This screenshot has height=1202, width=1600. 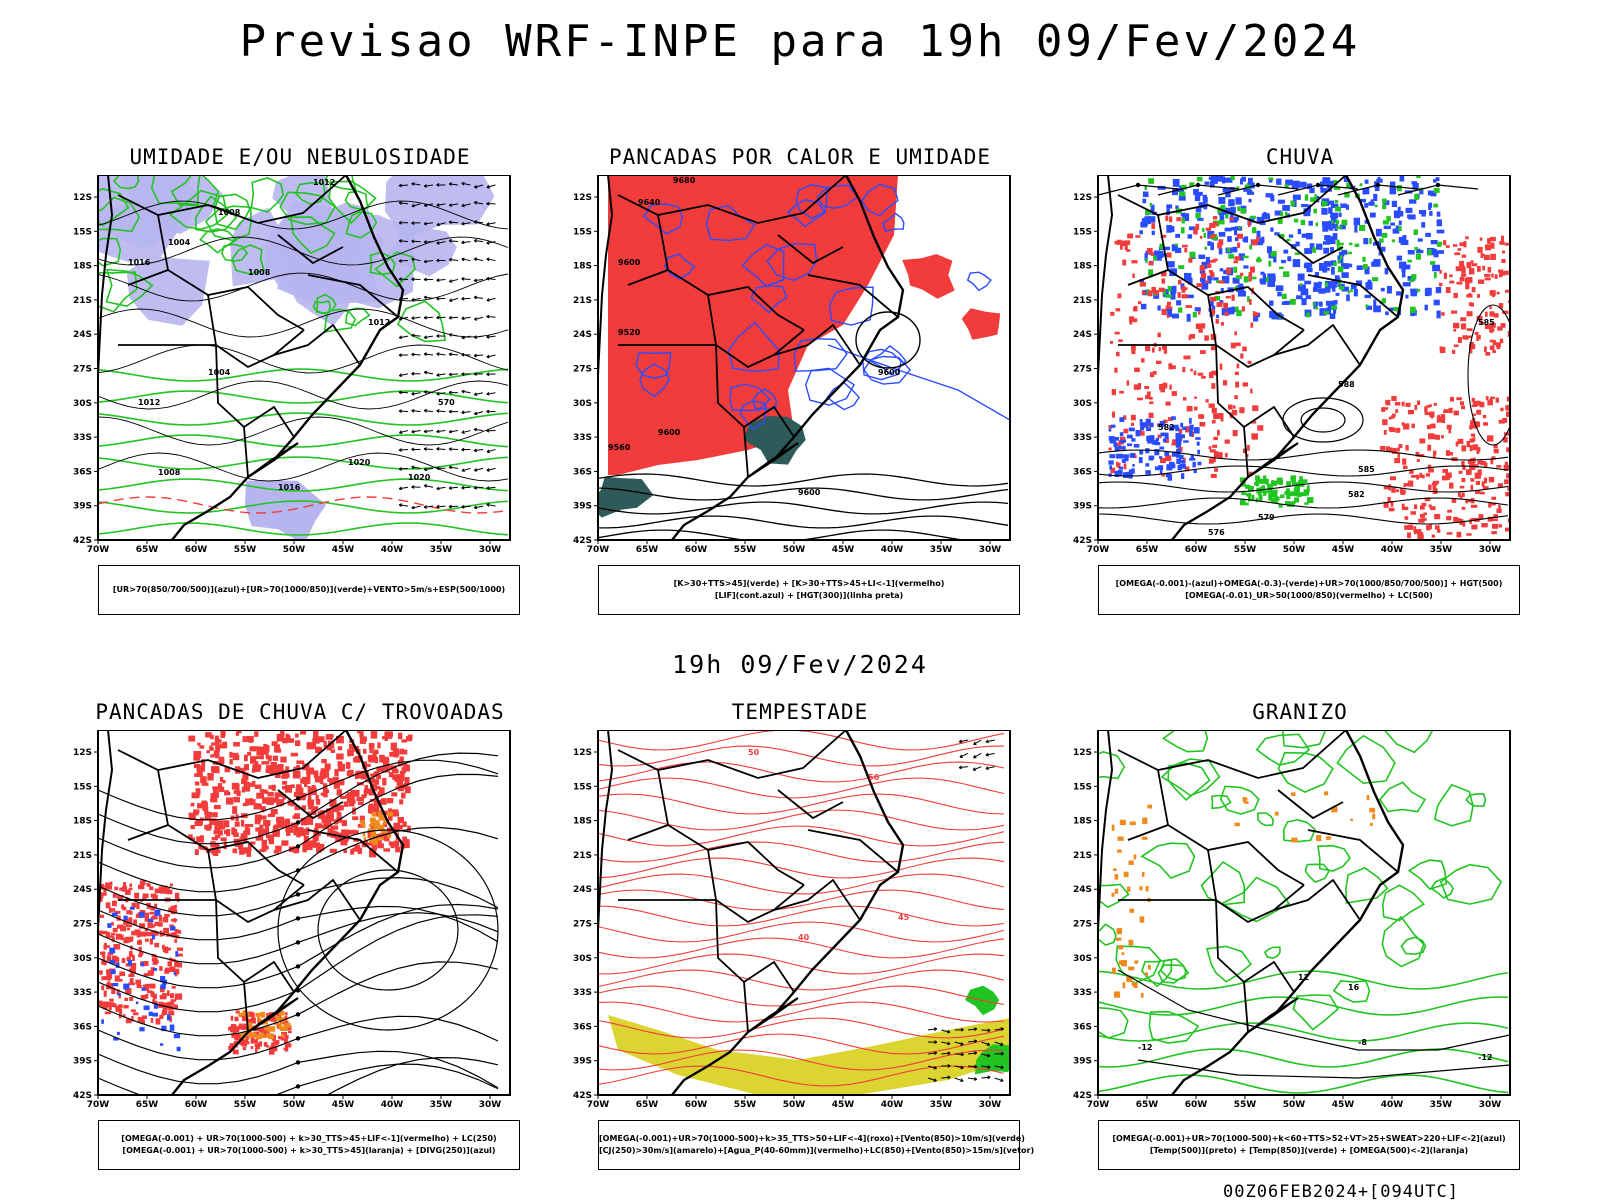 I want to click on lon-label: 55W, so click(x=245, y=550).